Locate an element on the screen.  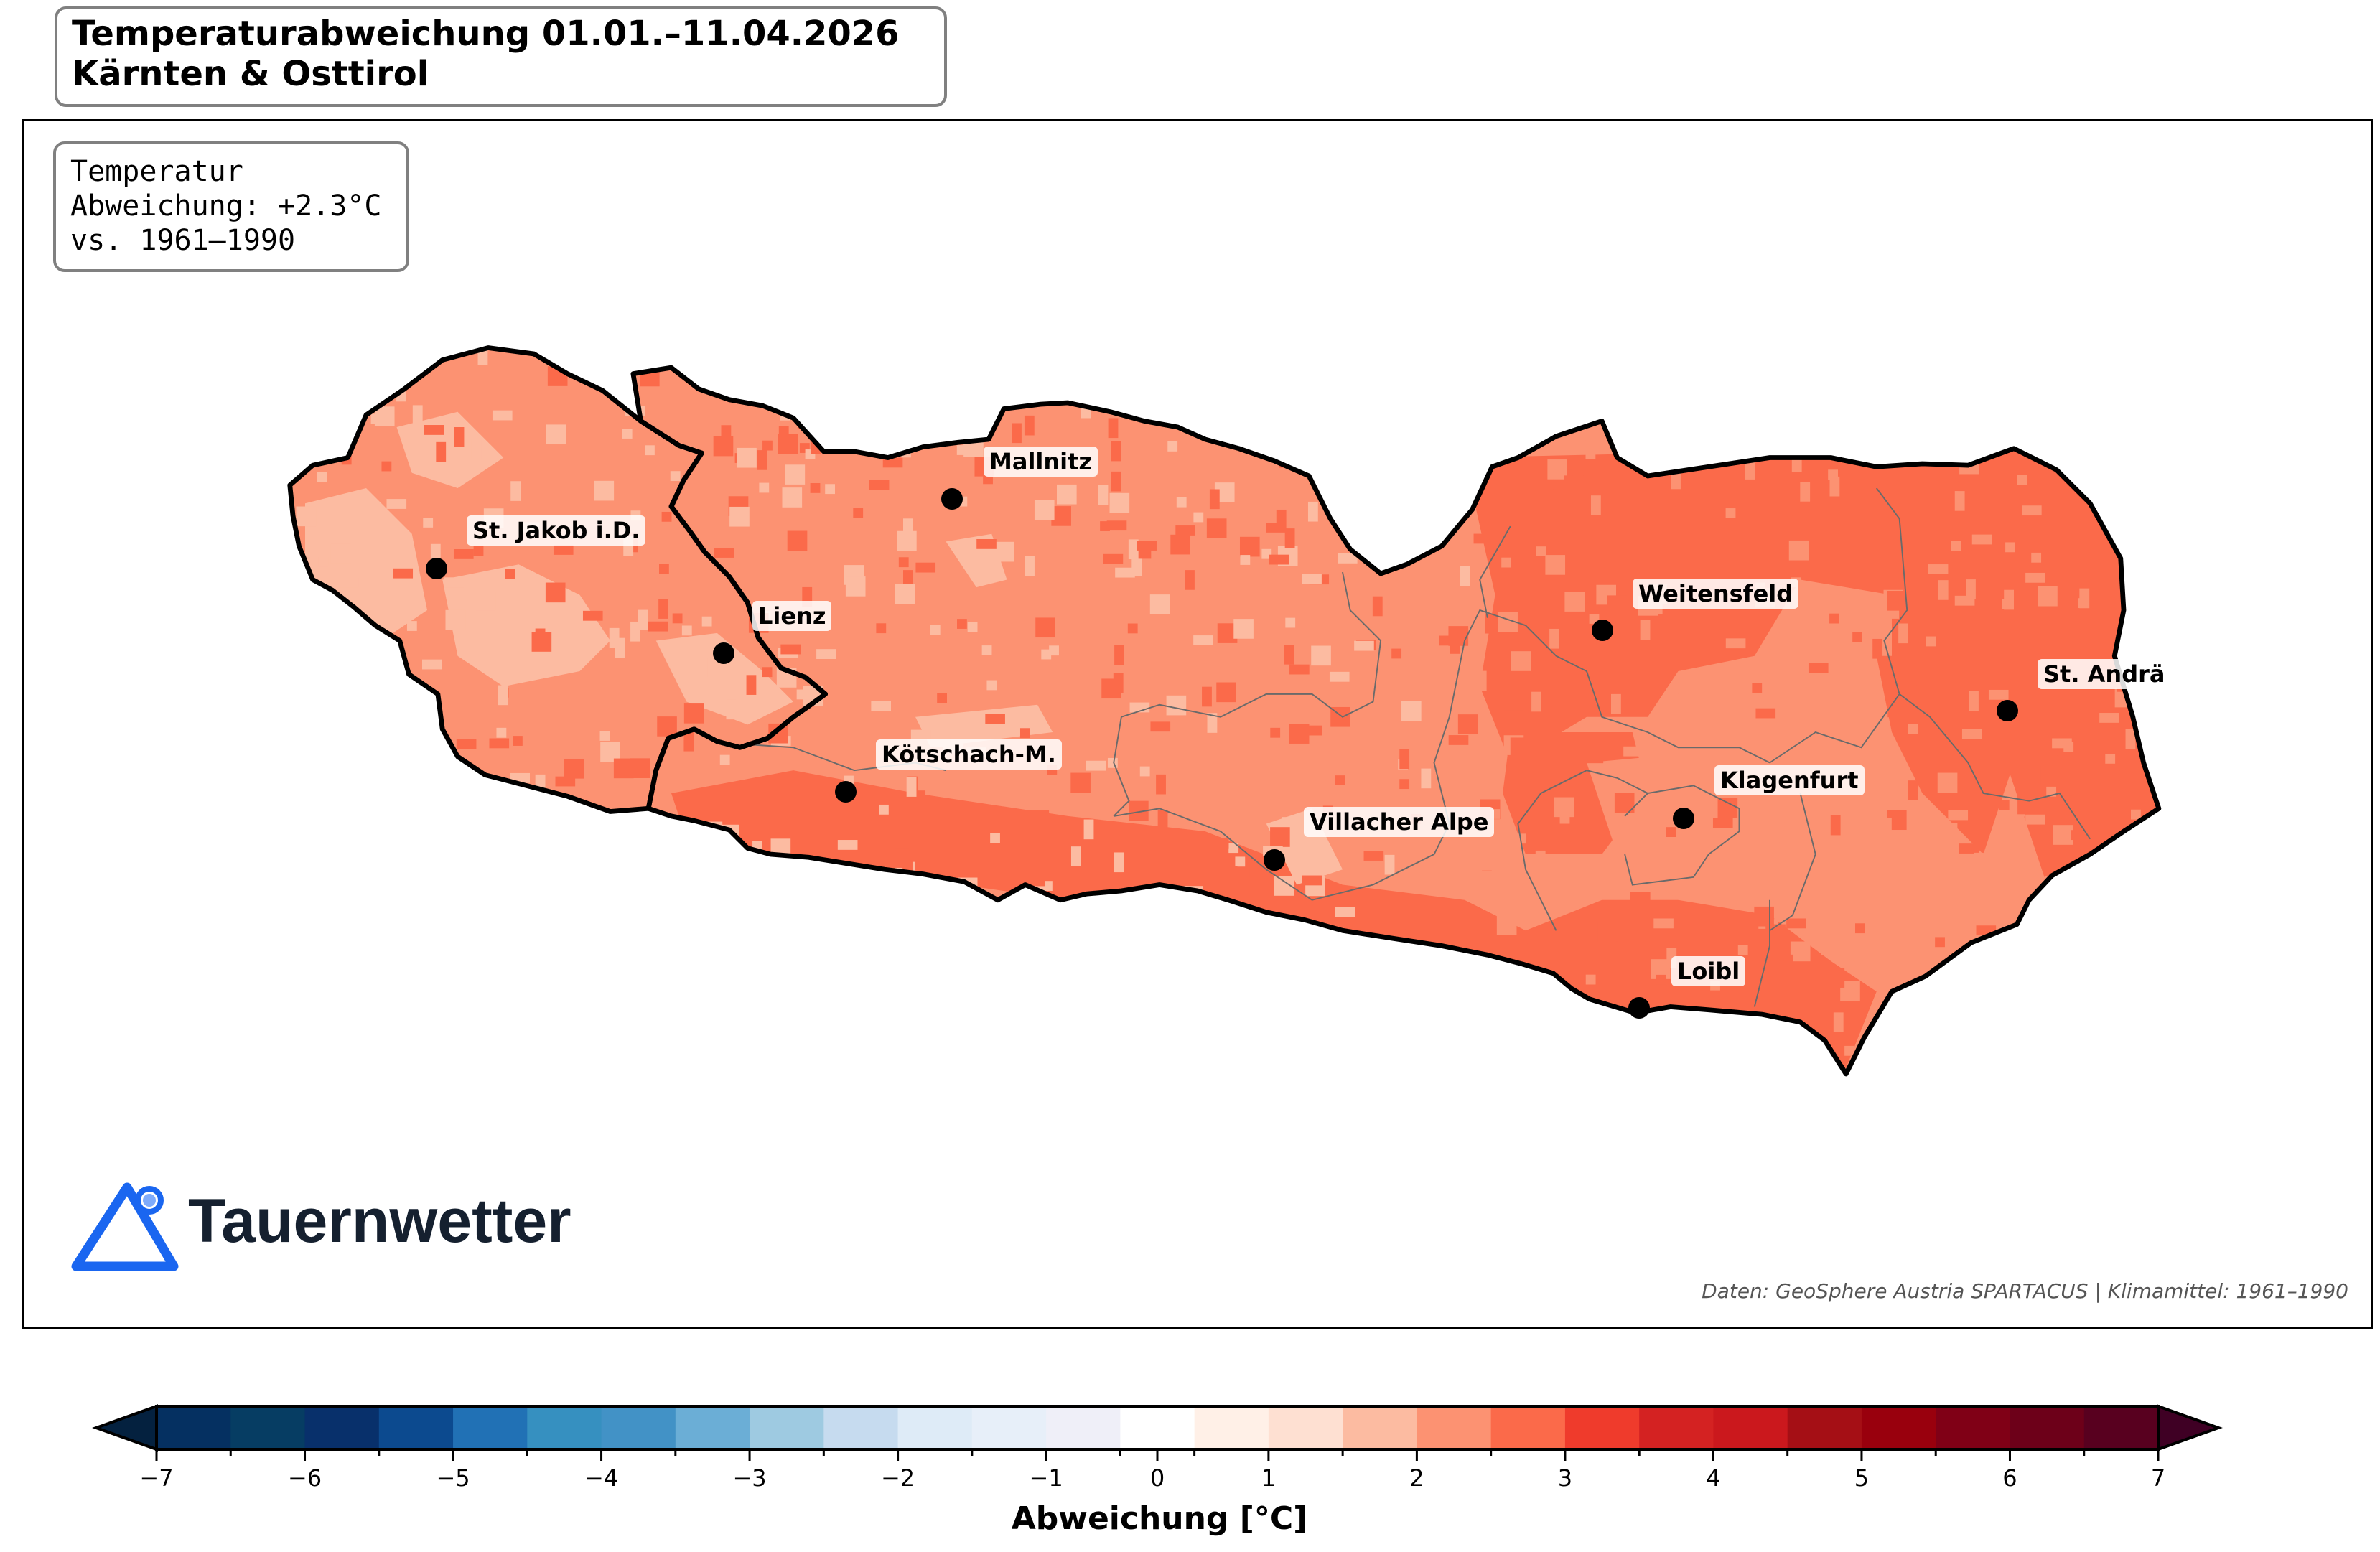
title-line-2: Kärnten & Osttirol is located at coordinates (250, 74).